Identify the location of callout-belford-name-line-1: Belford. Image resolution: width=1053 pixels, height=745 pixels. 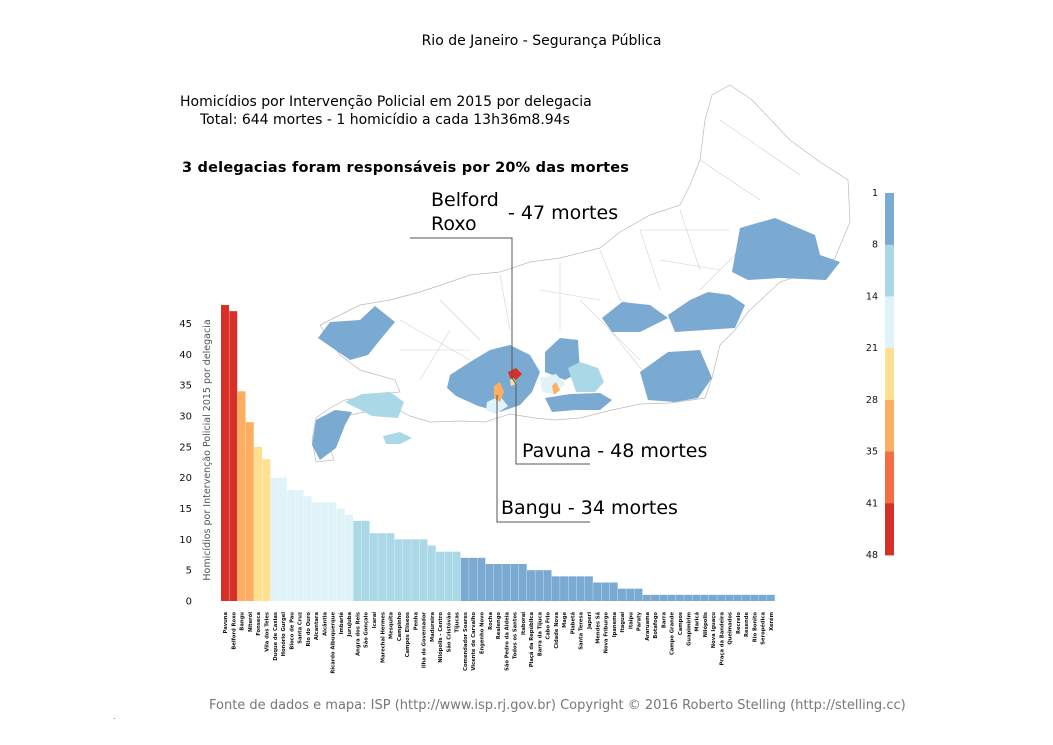
(465, 200).